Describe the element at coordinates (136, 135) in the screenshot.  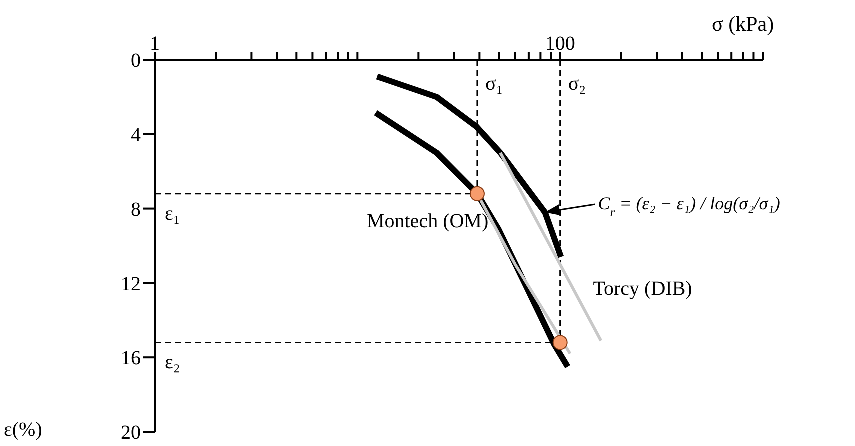
I see `y-tick-label: 4` at that location.